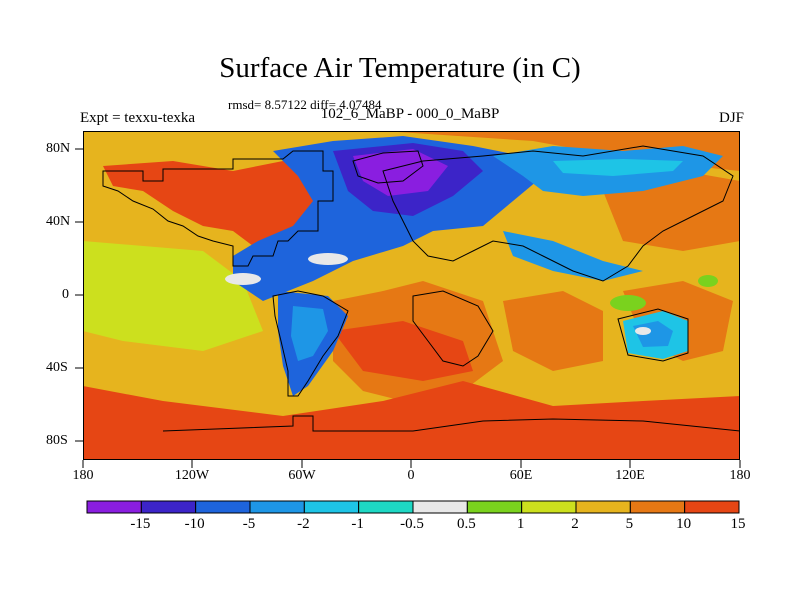  I want to click on colorbar-label: -5, so click(249, 524).